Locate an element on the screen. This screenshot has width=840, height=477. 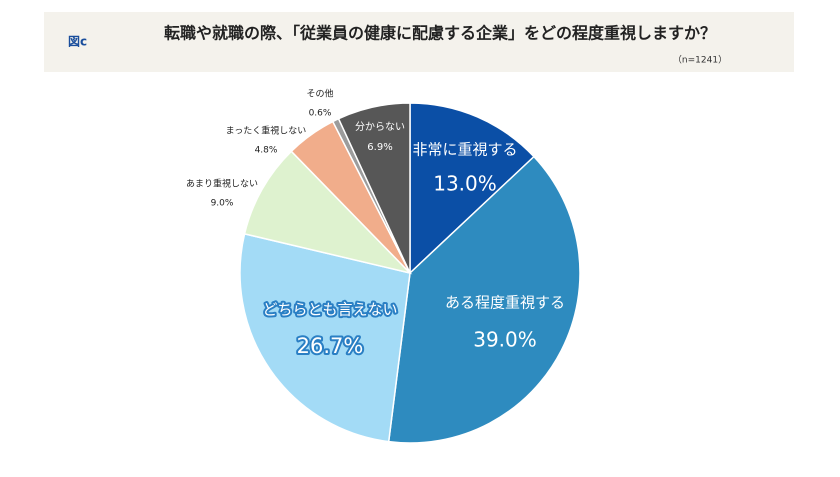
value-label: 39.0% is located at coordinates (505, 340).